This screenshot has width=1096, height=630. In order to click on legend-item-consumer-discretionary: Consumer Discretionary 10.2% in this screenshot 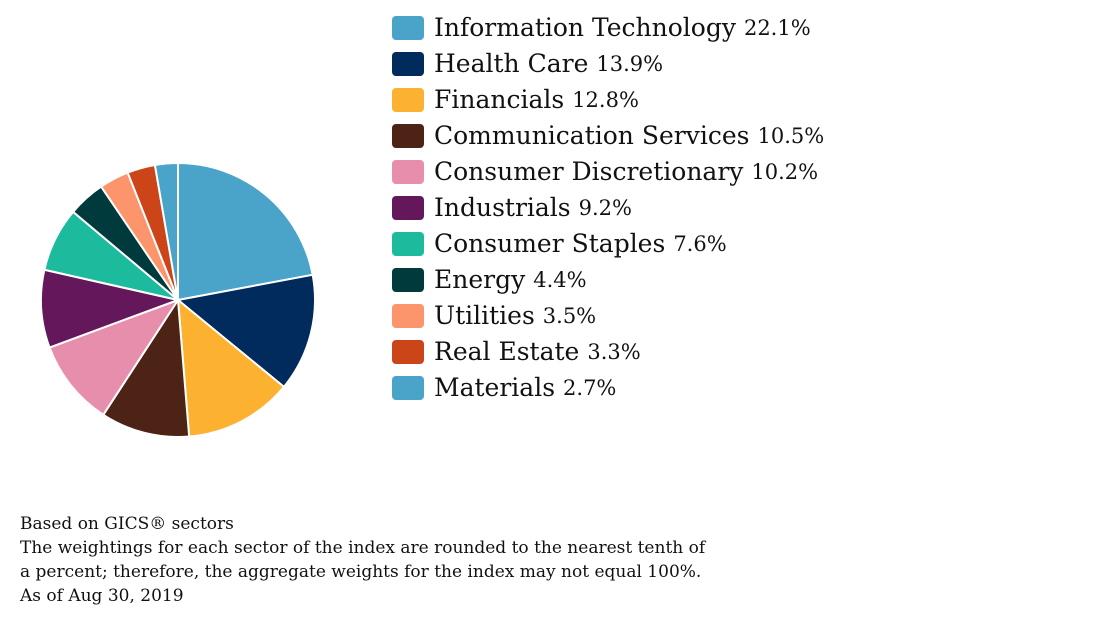, I will do `click(608, 172)`.